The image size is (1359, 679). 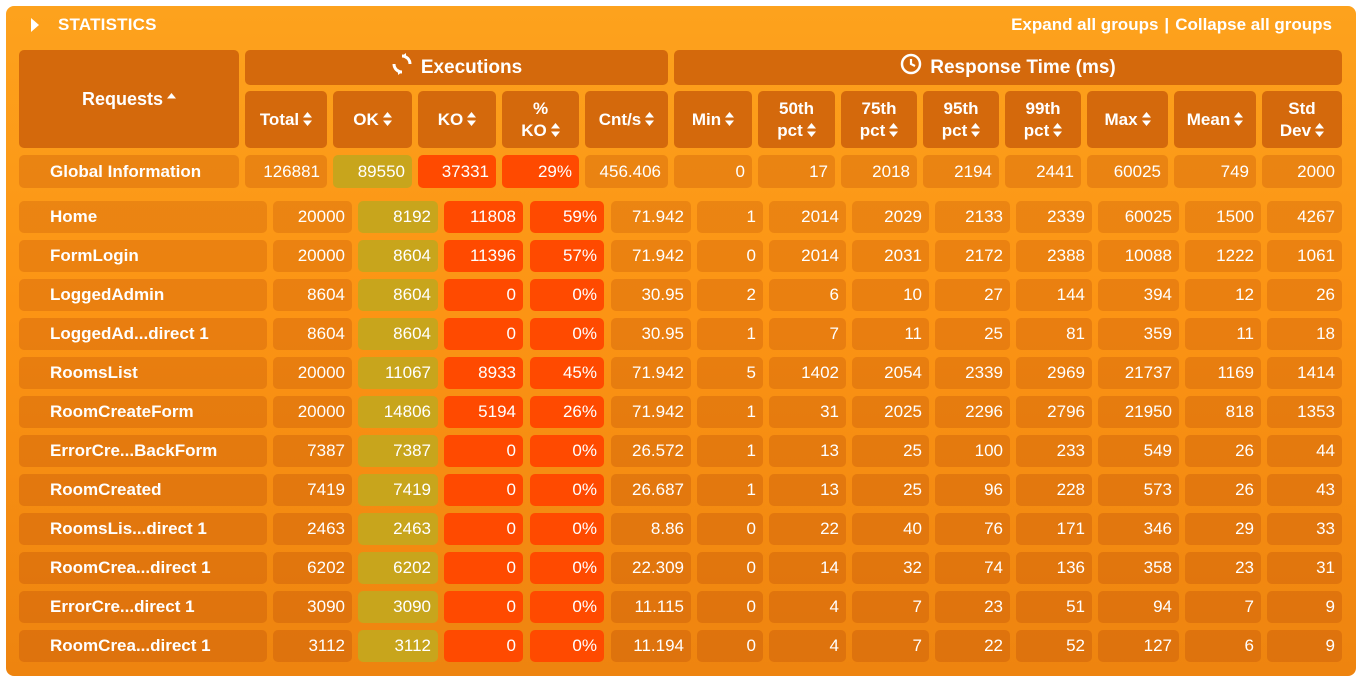 I want to click on request-row-name: RoomsList, so click(x=143, y=373).